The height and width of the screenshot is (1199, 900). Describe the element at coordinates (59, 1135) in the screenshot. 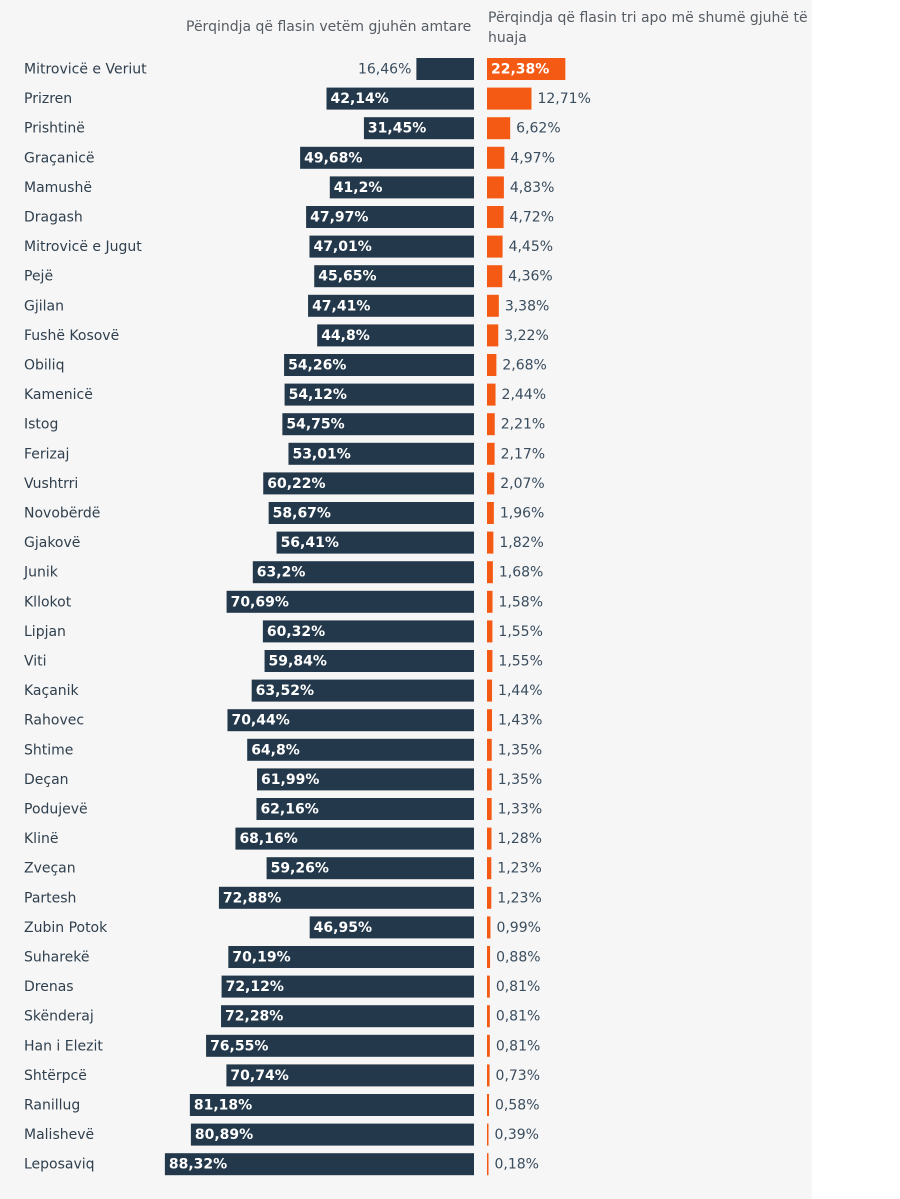

I see `category-label: Malishevë` at that location.